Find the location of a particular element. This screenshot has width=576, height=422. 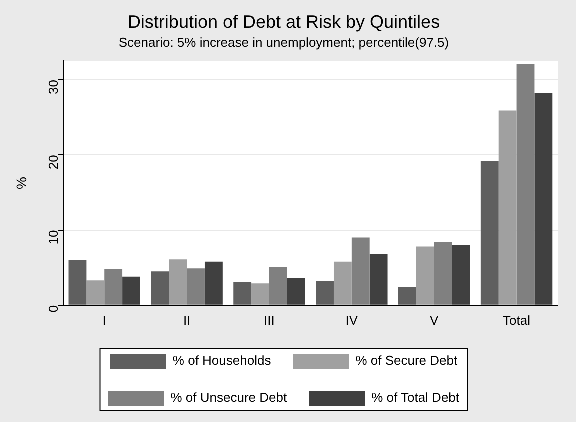

y-axis-title: % is located at coordinates (21, 183).